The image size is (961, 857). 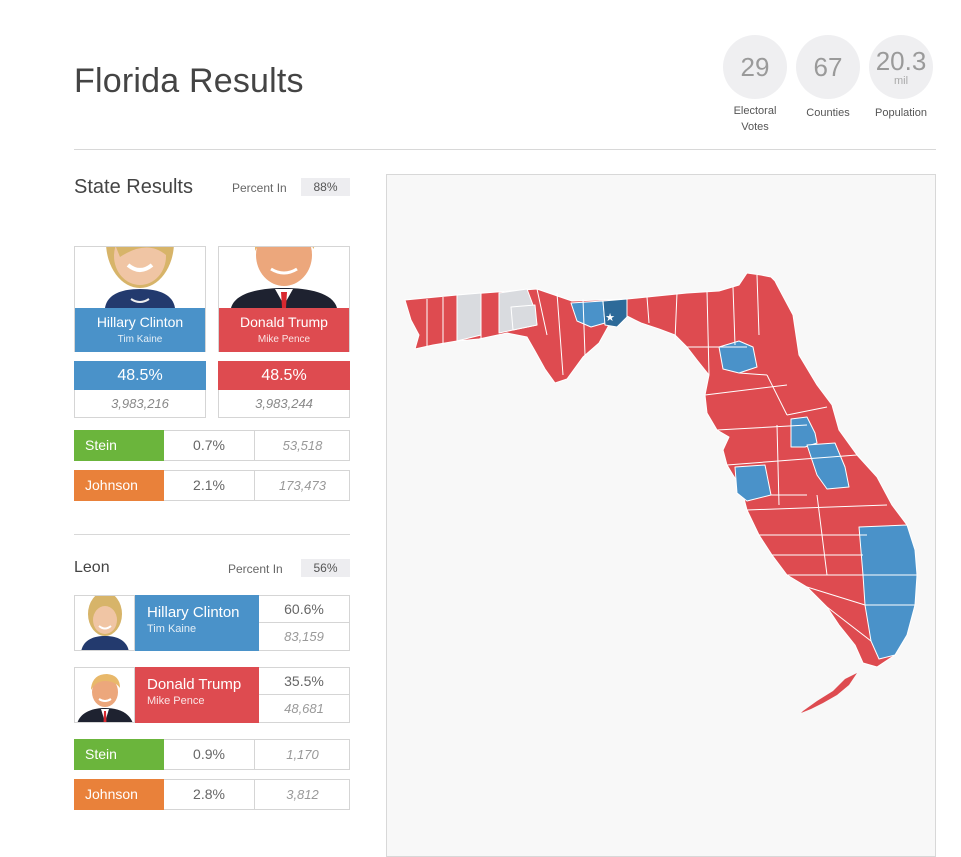 What do you see at coordinates (140, 375) in the screenshot?
I see `clinton-state-percent: 48.5%` at bounding box center [140, 375].